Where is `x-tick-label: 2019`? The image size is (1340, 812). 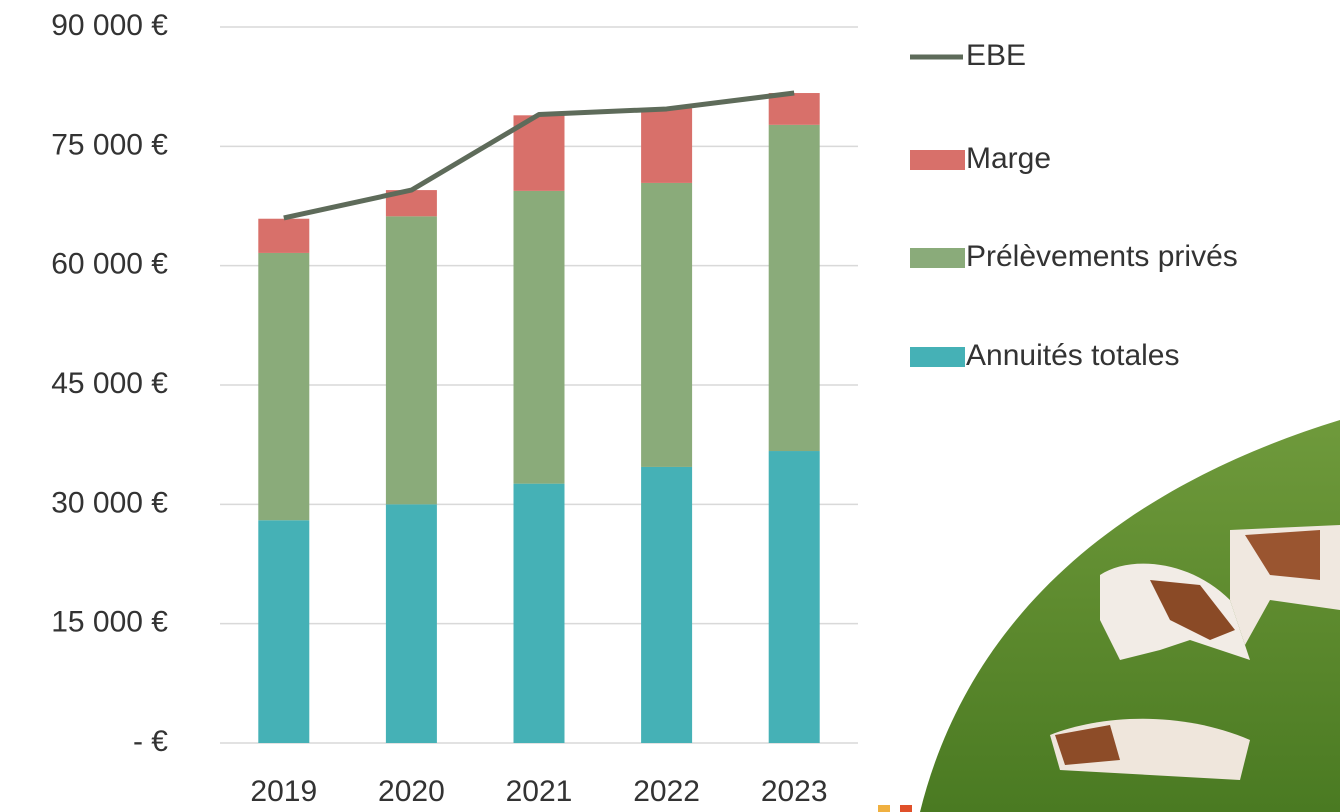
x-tick-label: 2019 is located at coordinates (283, 791).